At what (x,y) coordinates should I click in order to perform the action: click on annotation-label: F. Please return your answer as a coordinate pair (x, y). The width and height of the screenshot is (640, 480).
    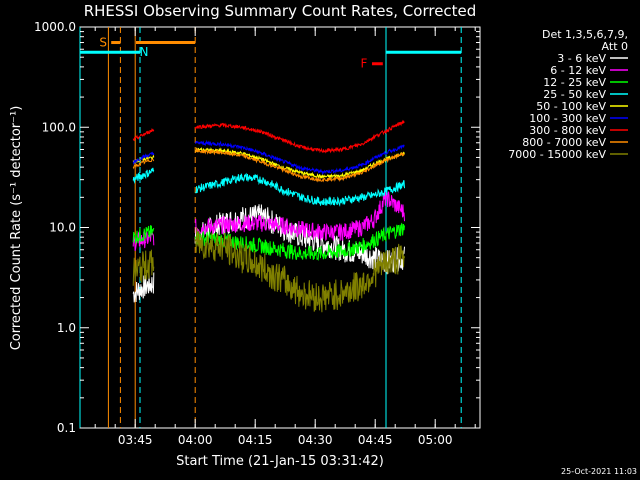
    Looking at the image, I should click on (364, 64).